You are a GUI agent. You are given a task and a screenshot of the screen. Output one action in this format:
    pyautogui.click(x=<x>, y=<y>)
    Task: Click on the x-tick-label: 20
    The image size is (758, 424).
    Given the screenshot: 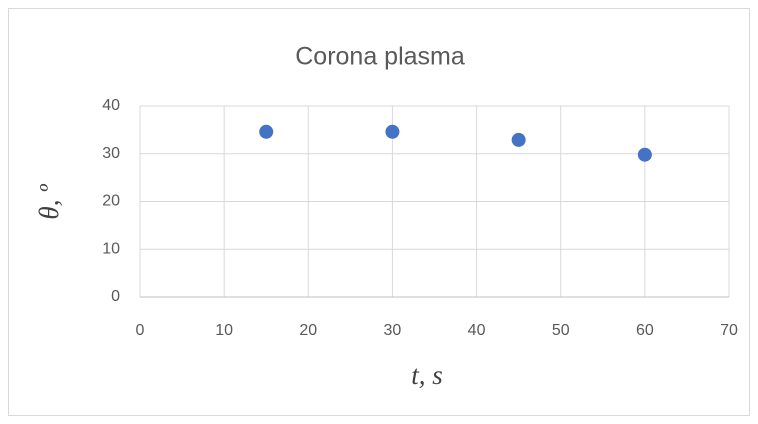 What is the action you would take?
    pyautogui.click(x=308, y=330)
    